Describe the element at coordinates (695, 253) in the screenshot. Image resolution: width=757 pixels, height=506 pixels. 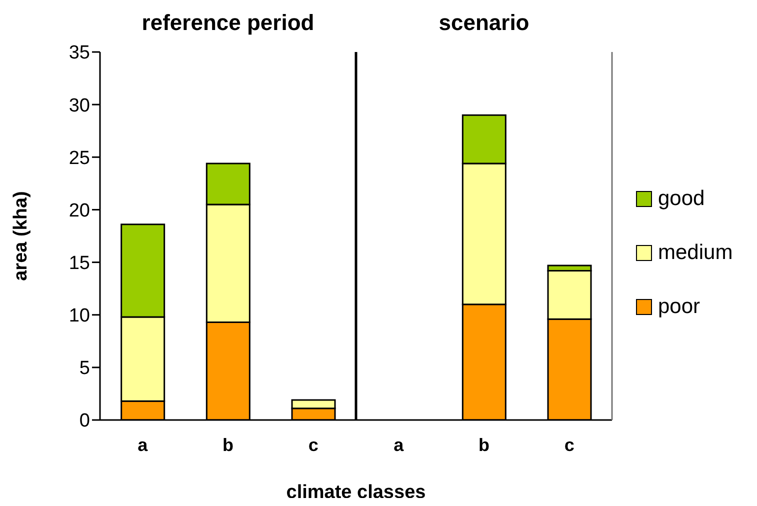
I see `legend-label: medium` at that location.